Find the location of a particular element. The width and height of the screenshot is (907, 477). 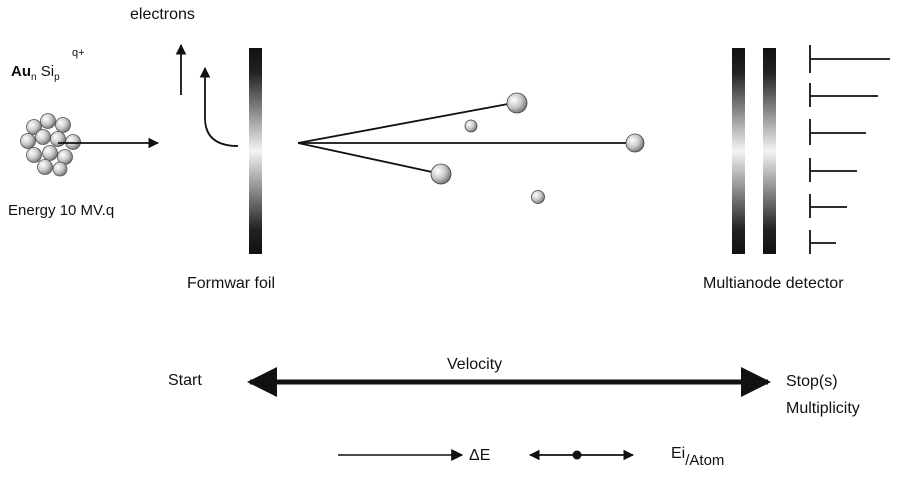

multianode-array is located at coordinates (849, 149).